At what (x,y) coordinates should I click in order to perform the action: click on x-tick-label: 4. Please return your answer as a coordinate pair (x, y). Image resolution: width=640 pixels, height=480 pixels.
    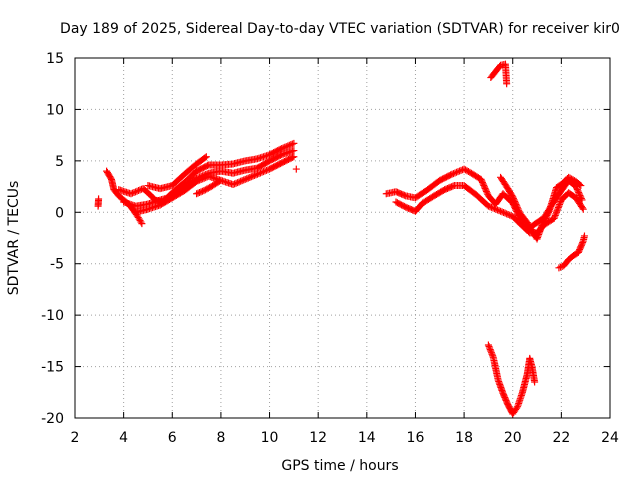
    Looking at the image, I should click on (123, 438).